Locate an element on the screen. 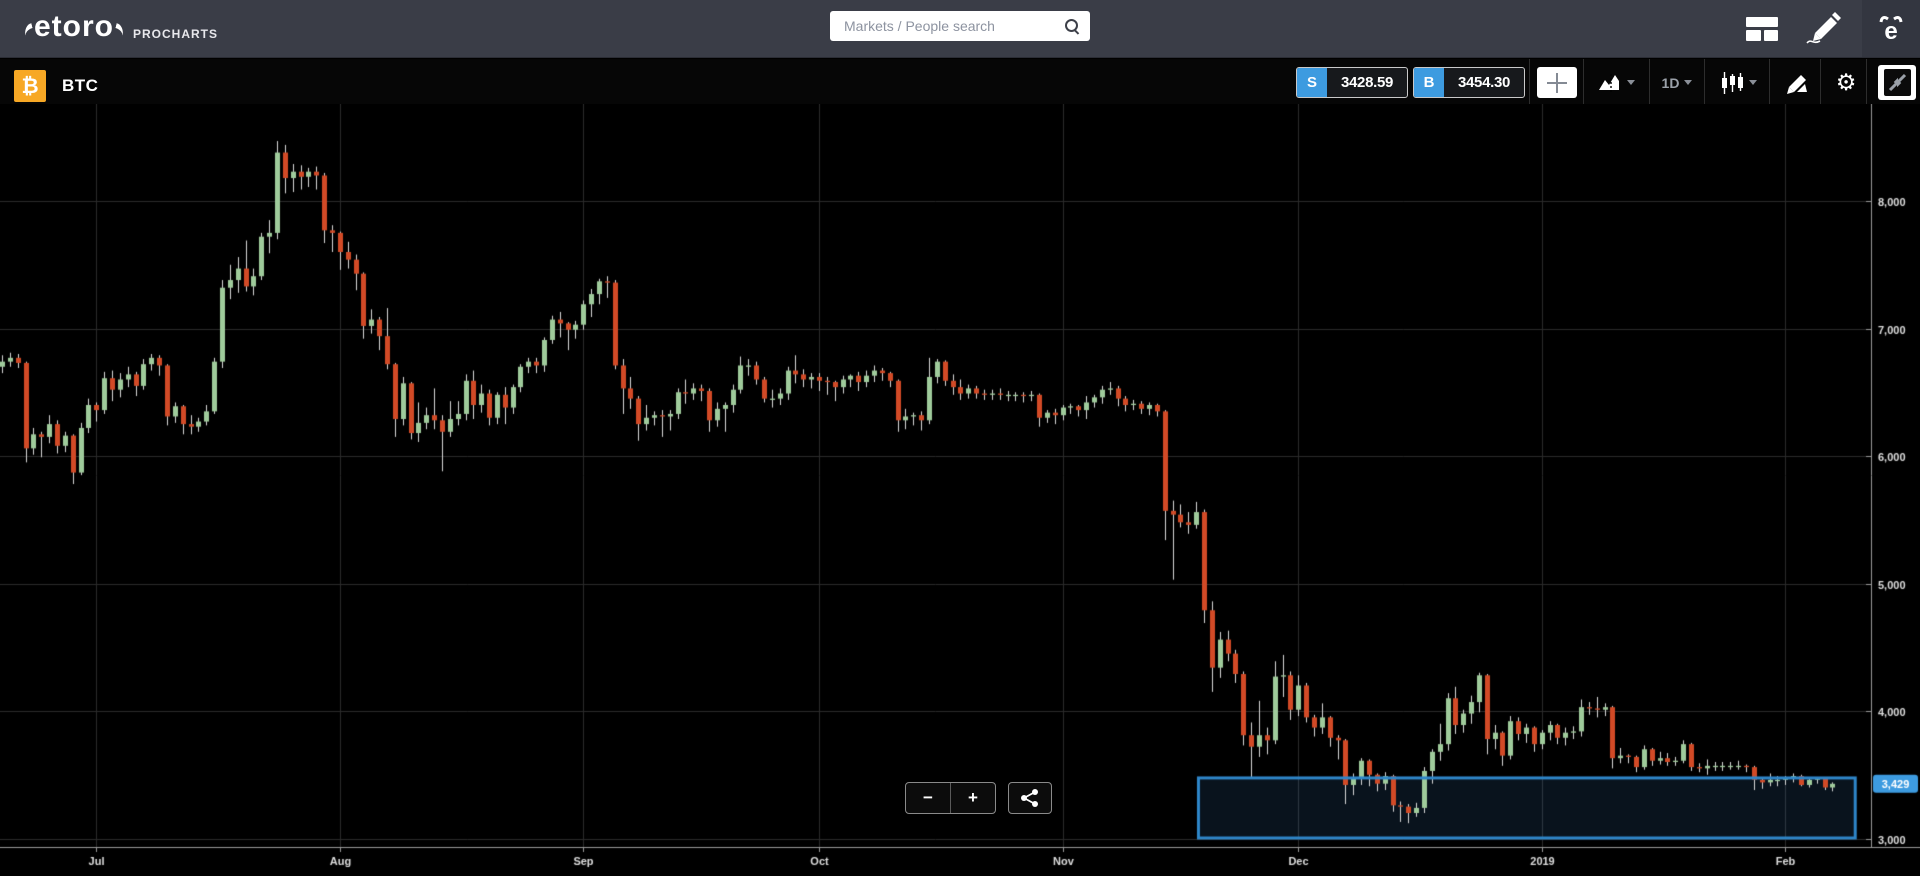  buy-button: B 3454.30 is located at coordinates (1469, 82).